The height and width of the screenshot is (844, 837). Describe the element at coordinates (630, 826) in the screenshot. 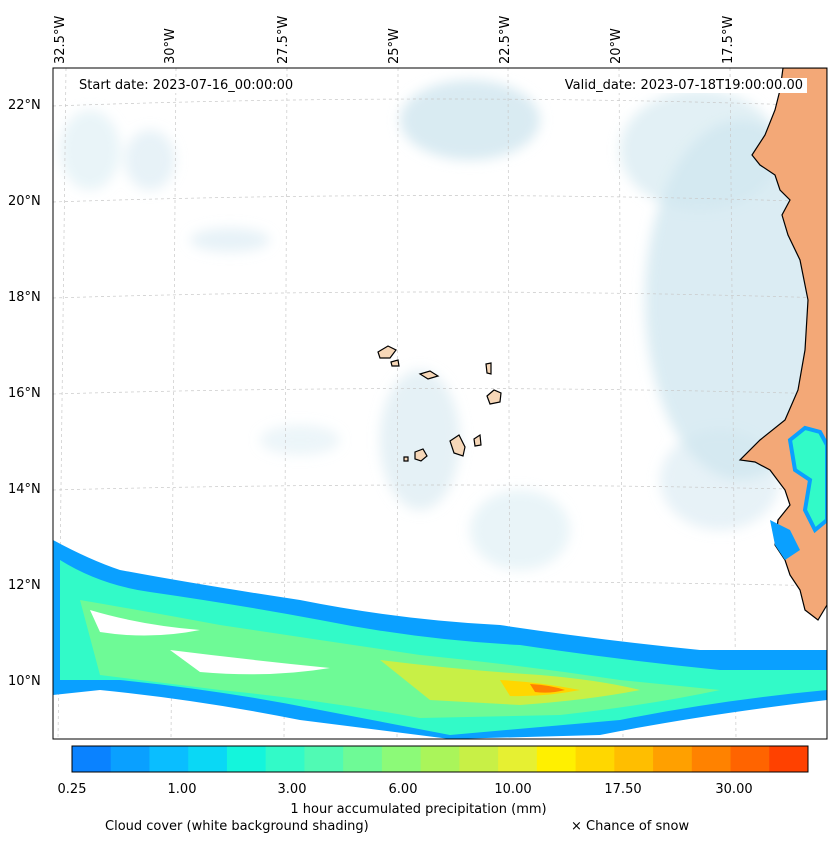

I see `snow-chance-label: × Chance of snow` at that location.